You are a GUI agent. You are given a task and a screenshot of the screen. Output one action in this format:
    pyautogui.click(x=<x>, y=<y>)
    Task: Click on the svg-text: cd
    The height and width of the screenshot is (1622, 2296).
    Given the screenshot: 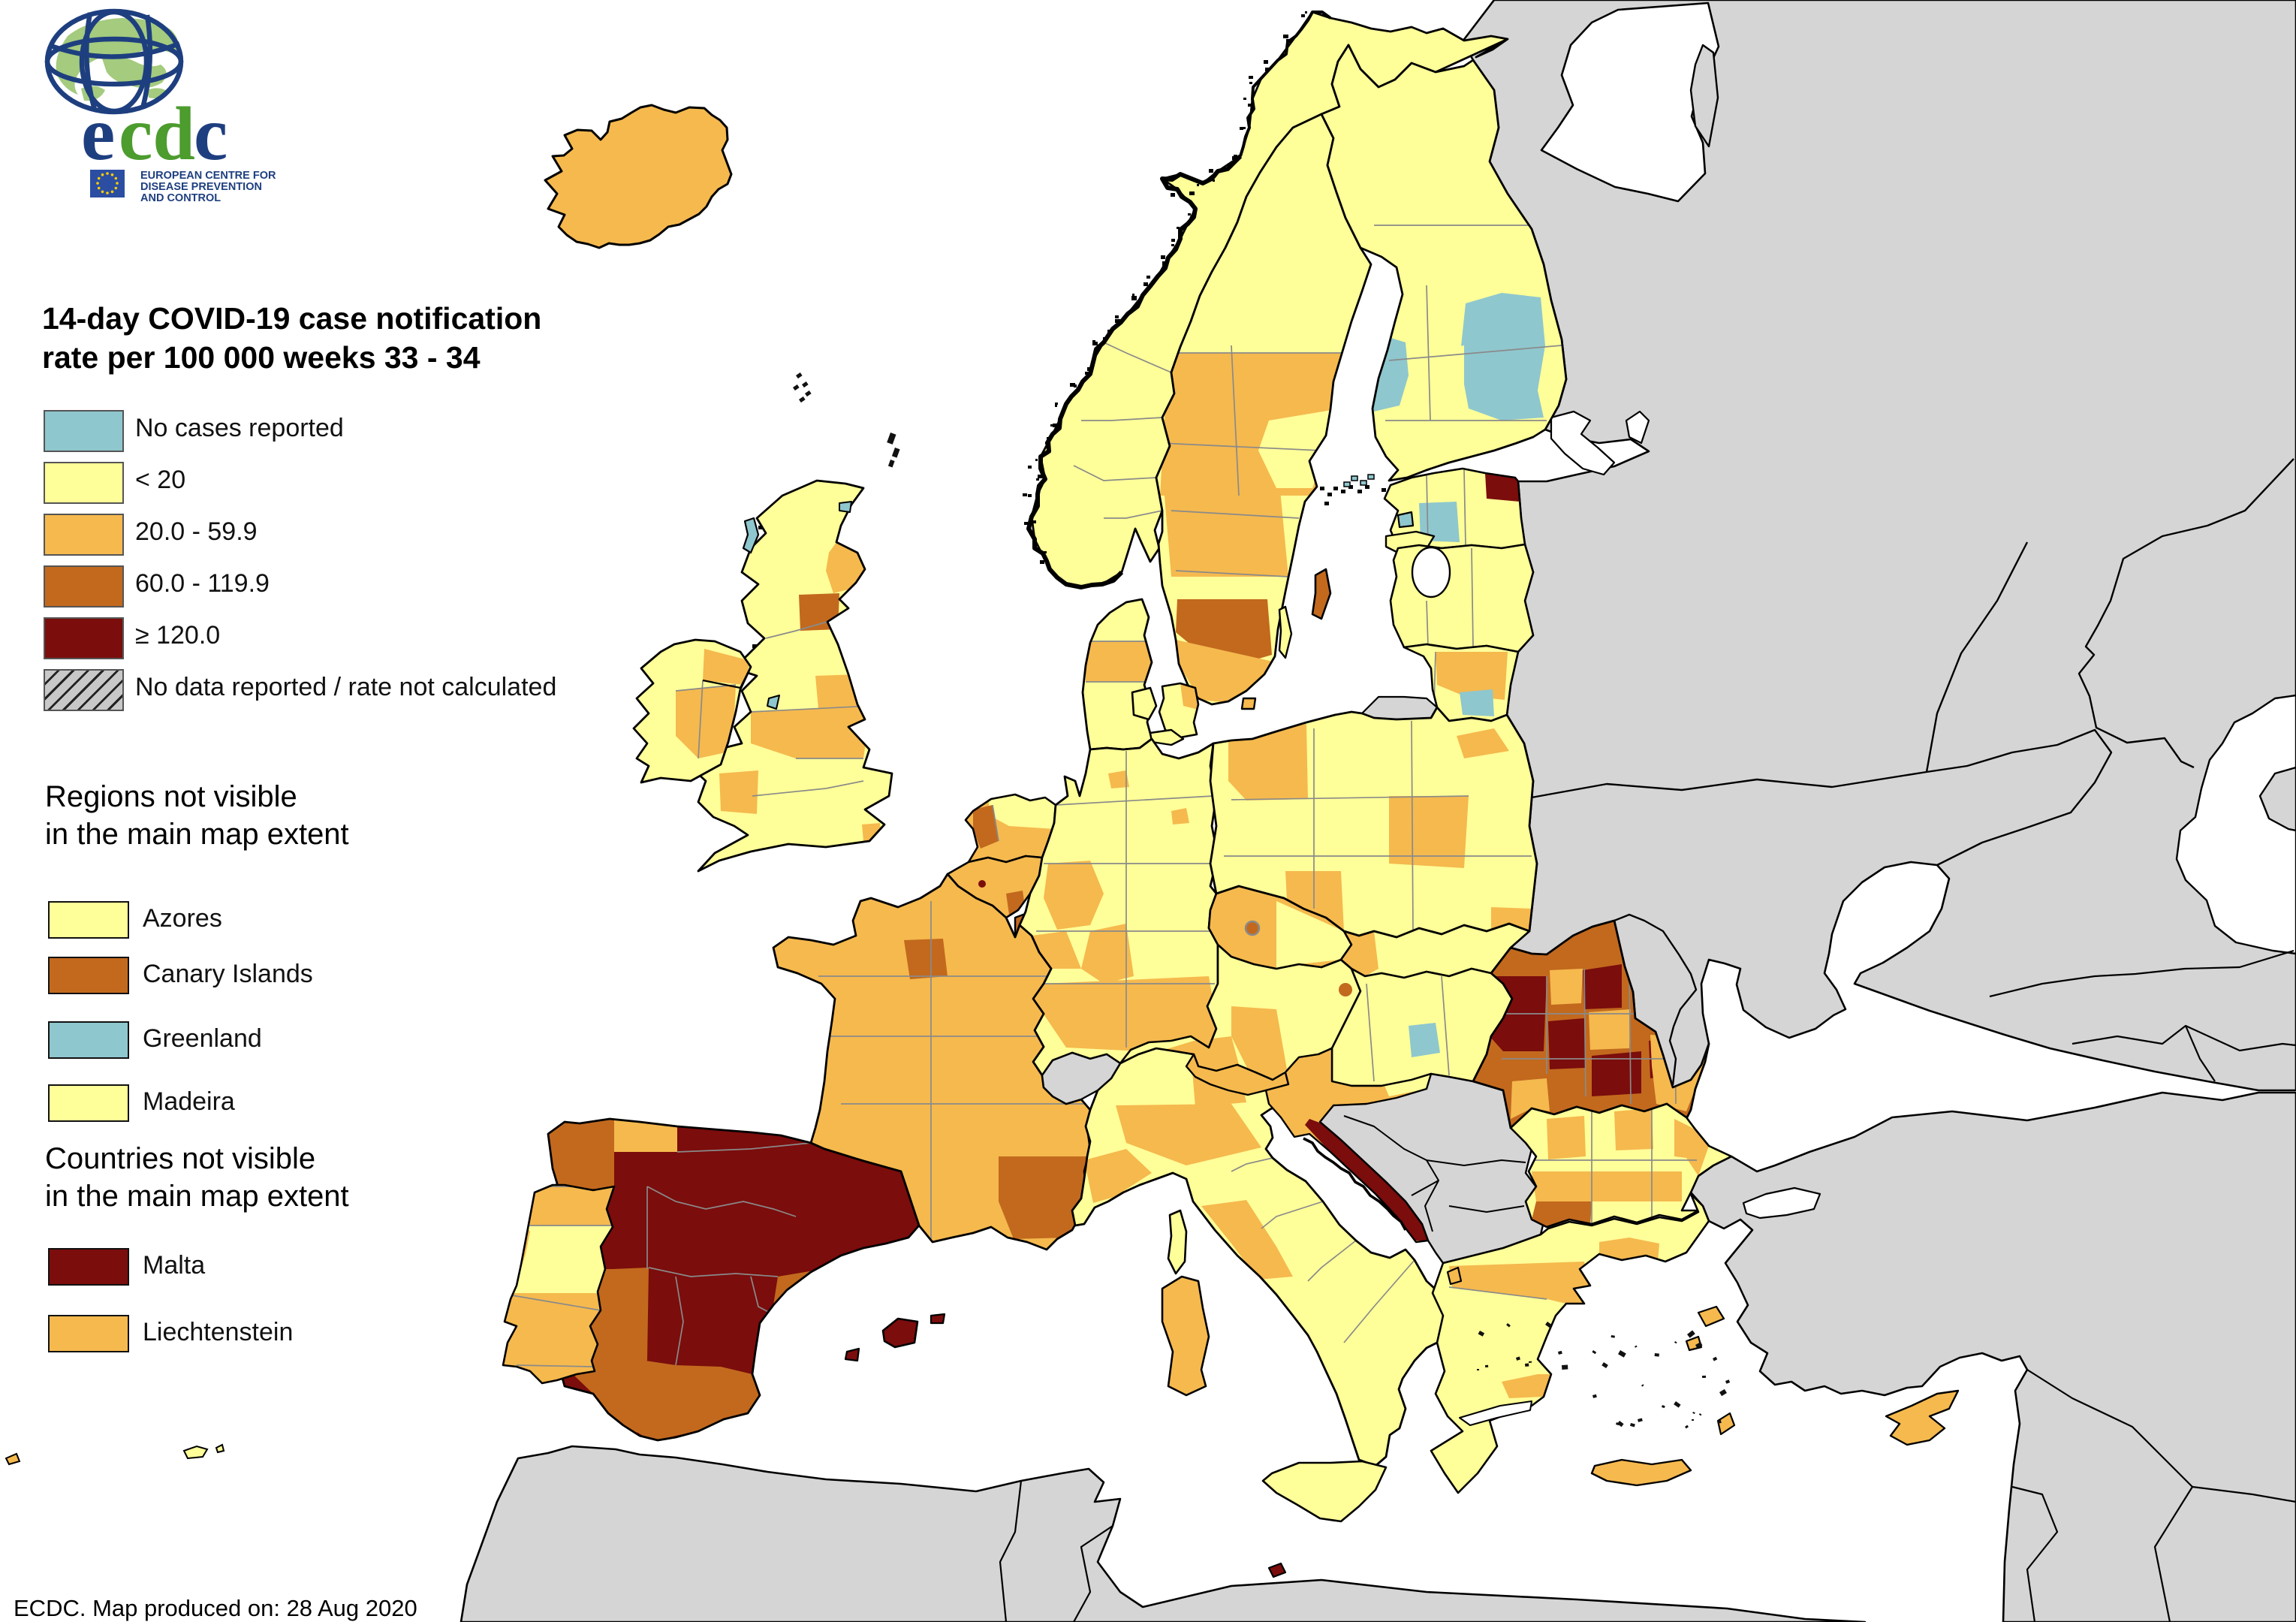 What is the action you would take?
    pyautogui.click(x=157, y=134)
    